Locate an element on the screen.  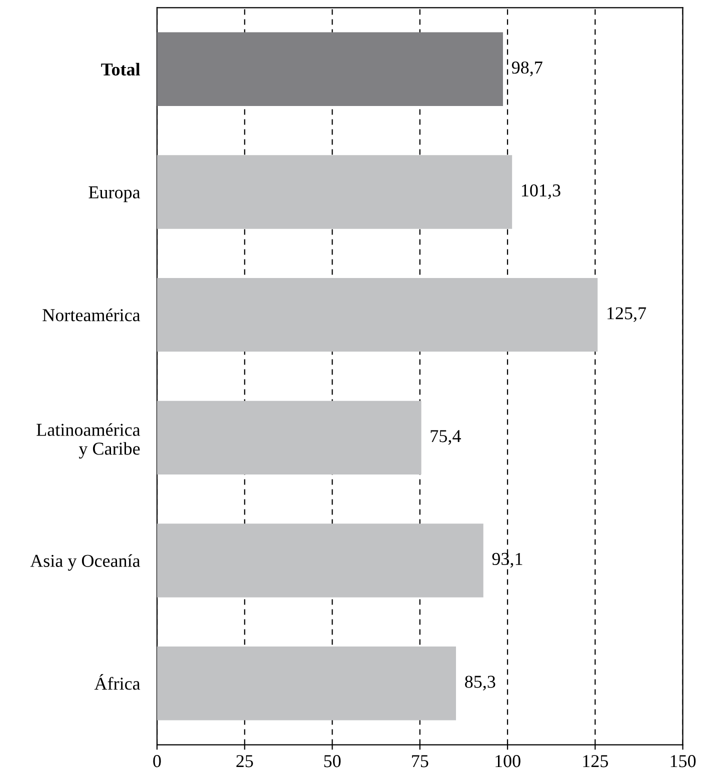
data-label: 75,4 is located at coordinates (445, 437).